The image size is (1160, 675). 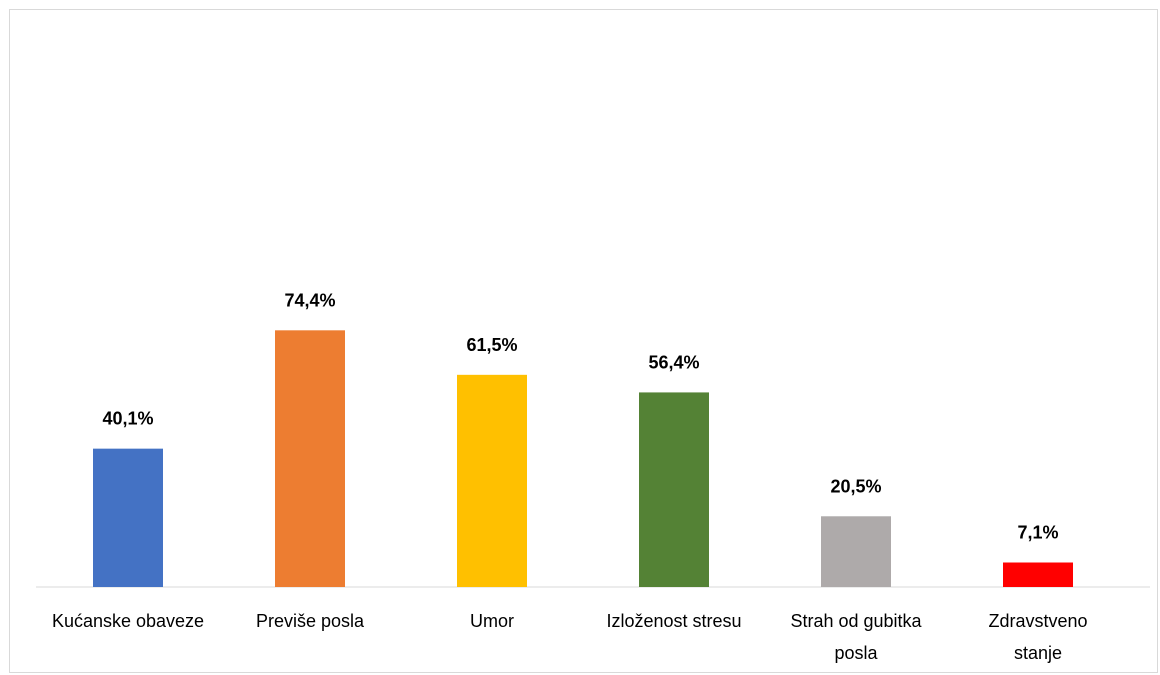 What do you see at coordinates (309, 300) in the screenshot?
I see `data-label-1: 74,4%` at bounding box center [309, 300].